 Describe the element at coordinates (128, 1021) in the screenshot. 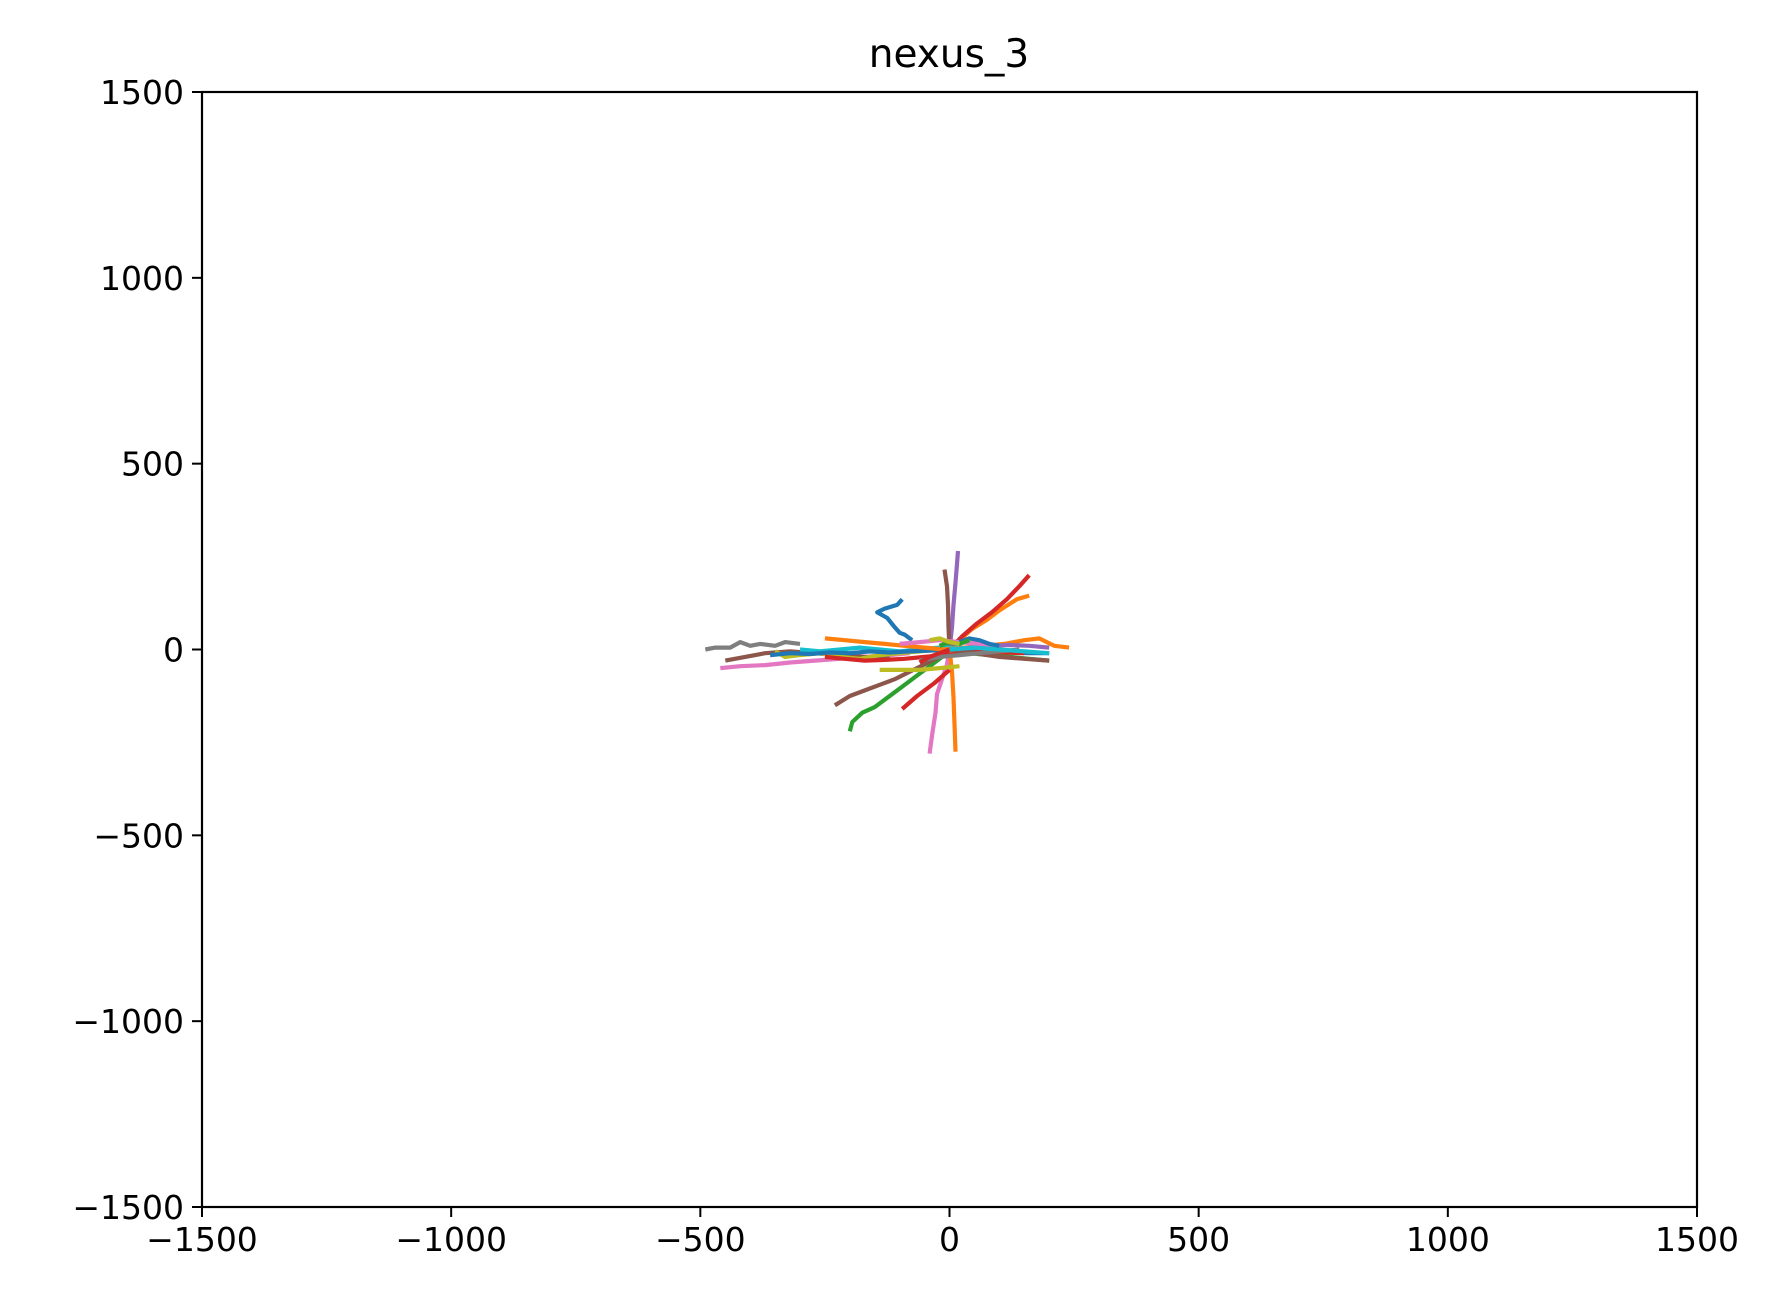

I see `y-tick-label: −1000` at that location.